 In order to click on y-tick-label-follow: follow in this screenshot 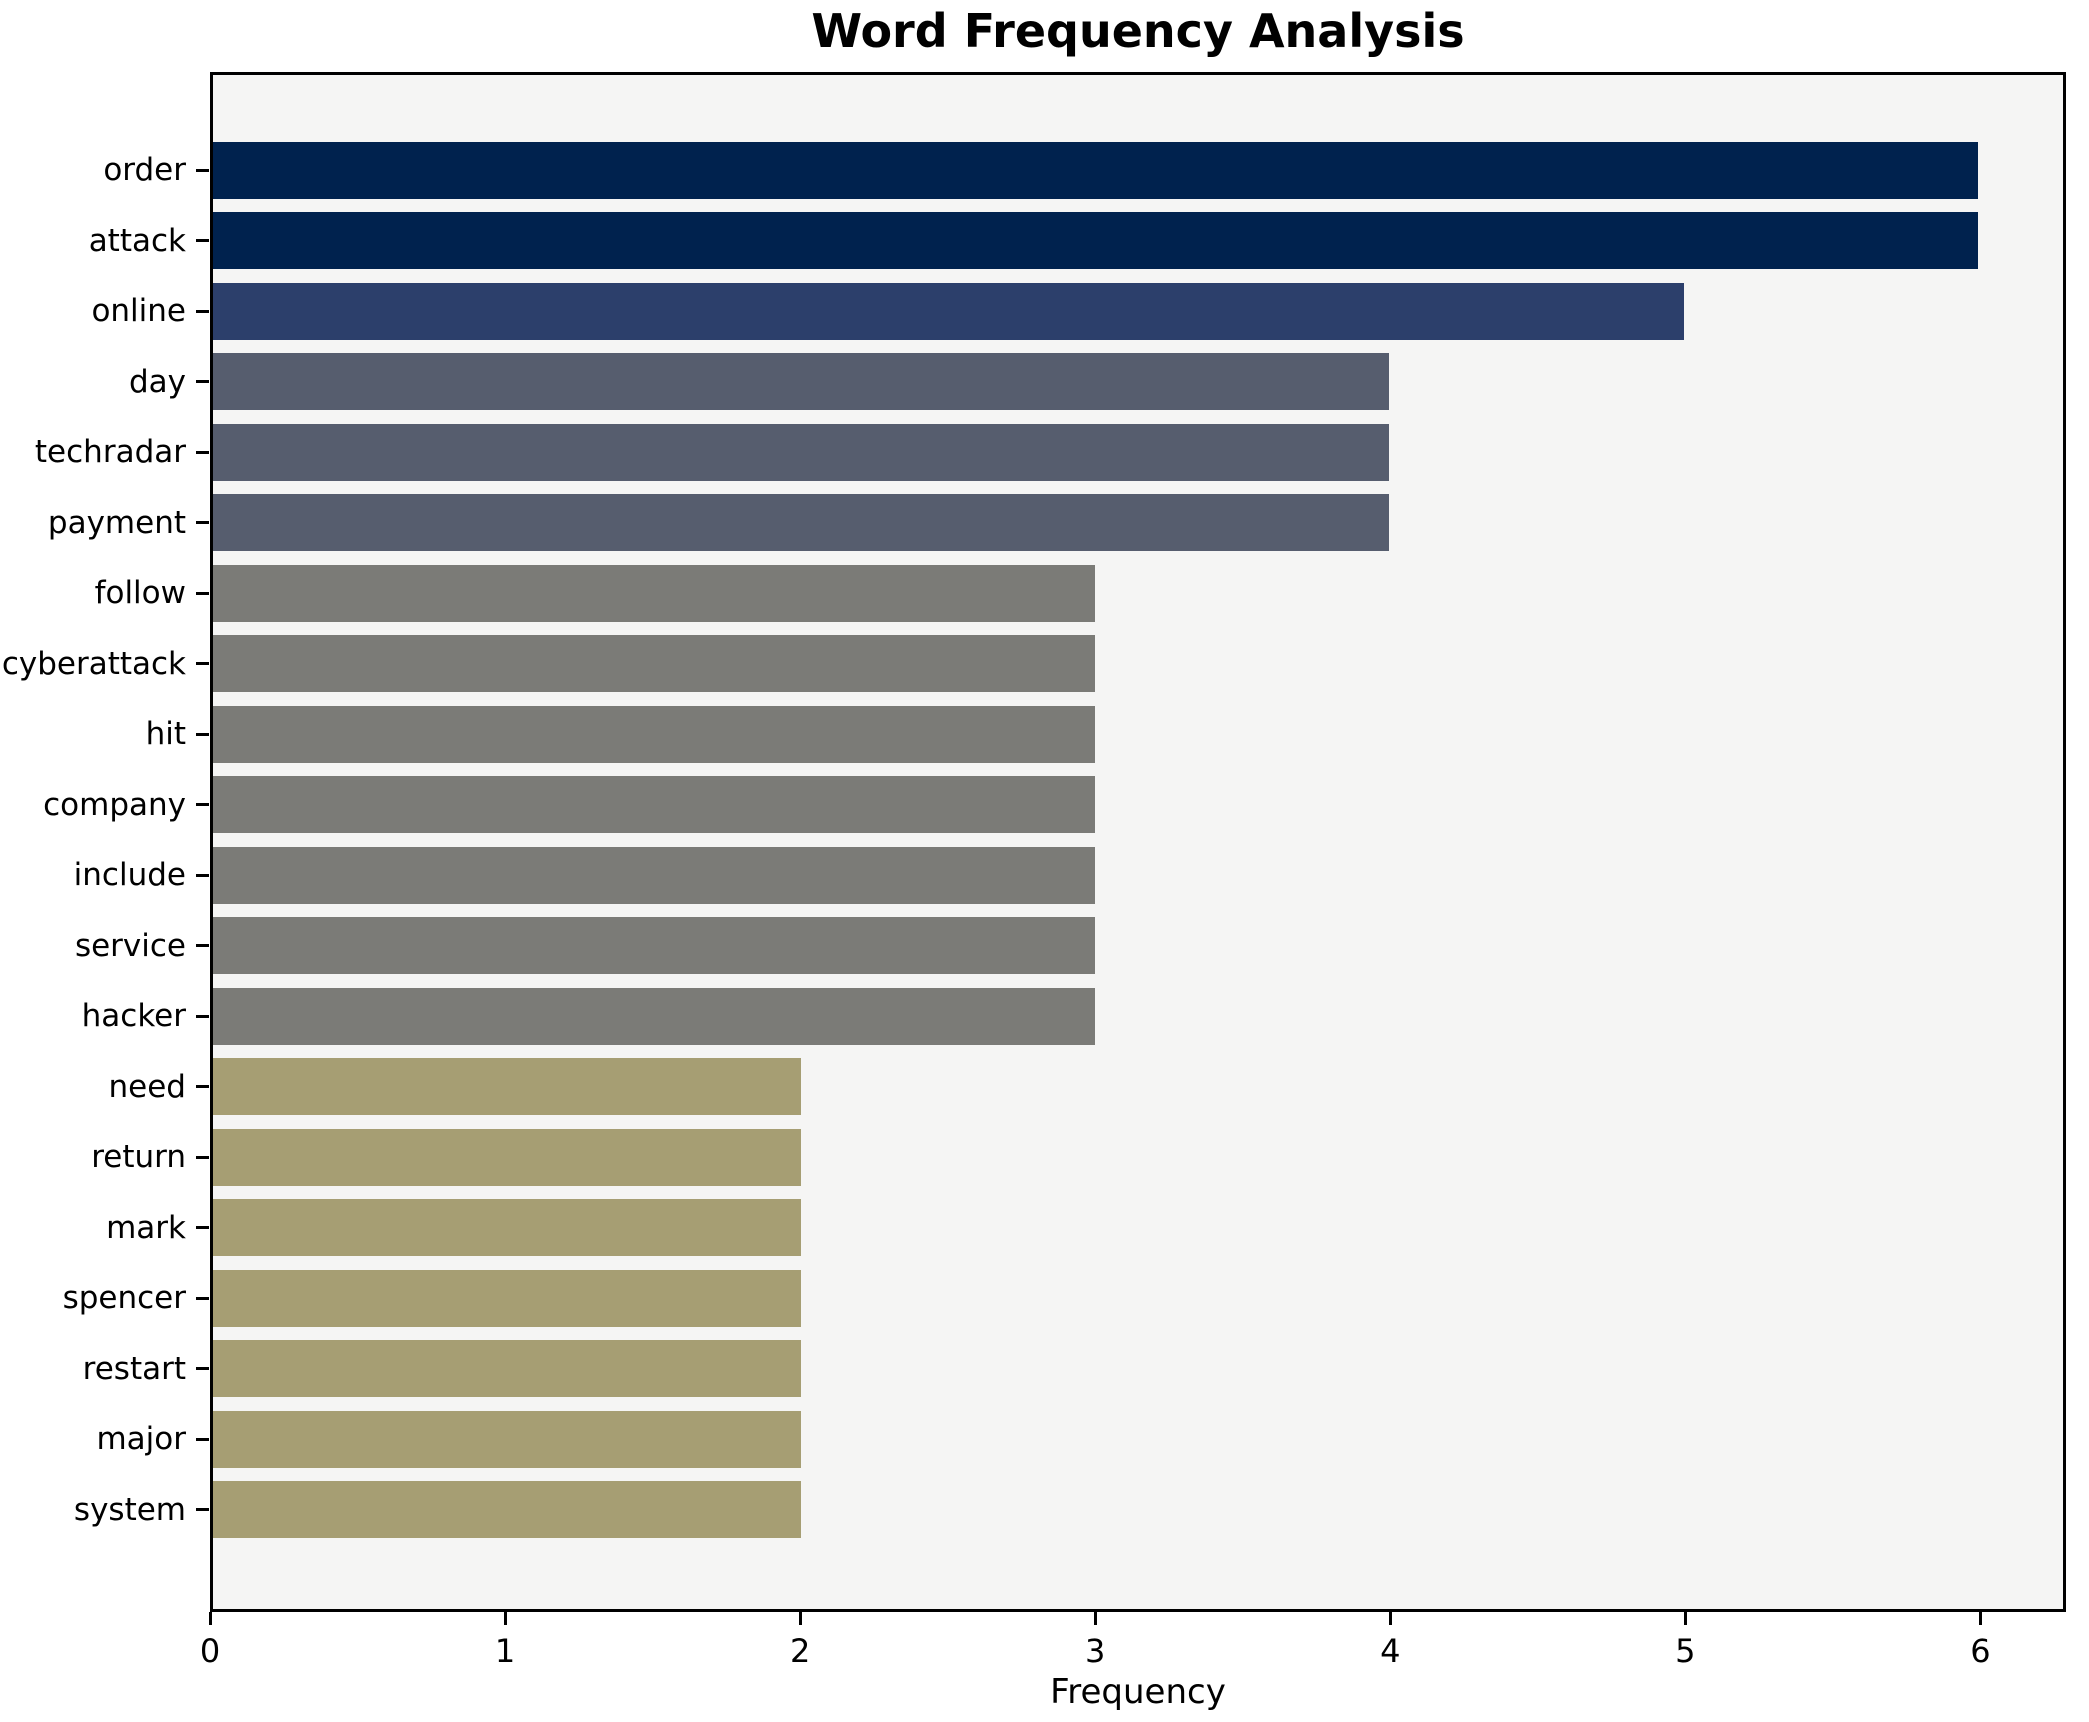, I will do `click(140, 593)`.